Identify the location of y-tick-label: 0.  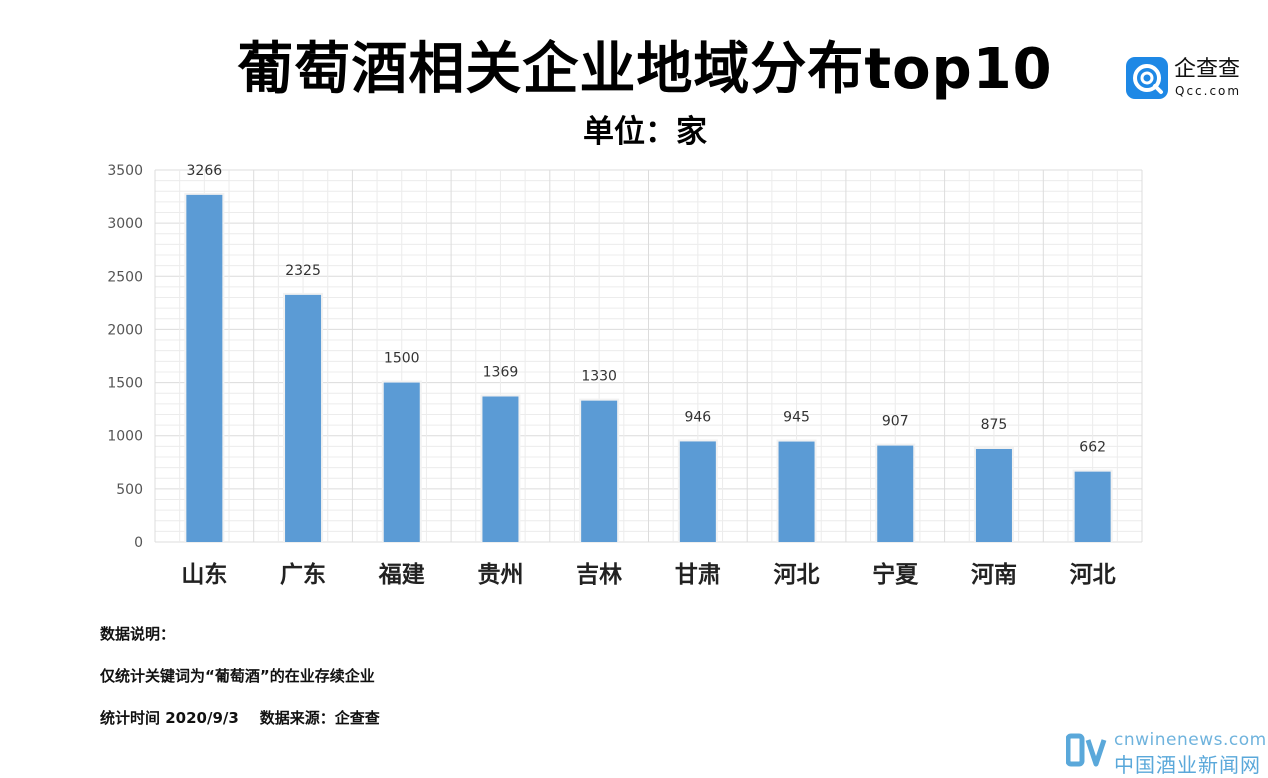
(138, 543).